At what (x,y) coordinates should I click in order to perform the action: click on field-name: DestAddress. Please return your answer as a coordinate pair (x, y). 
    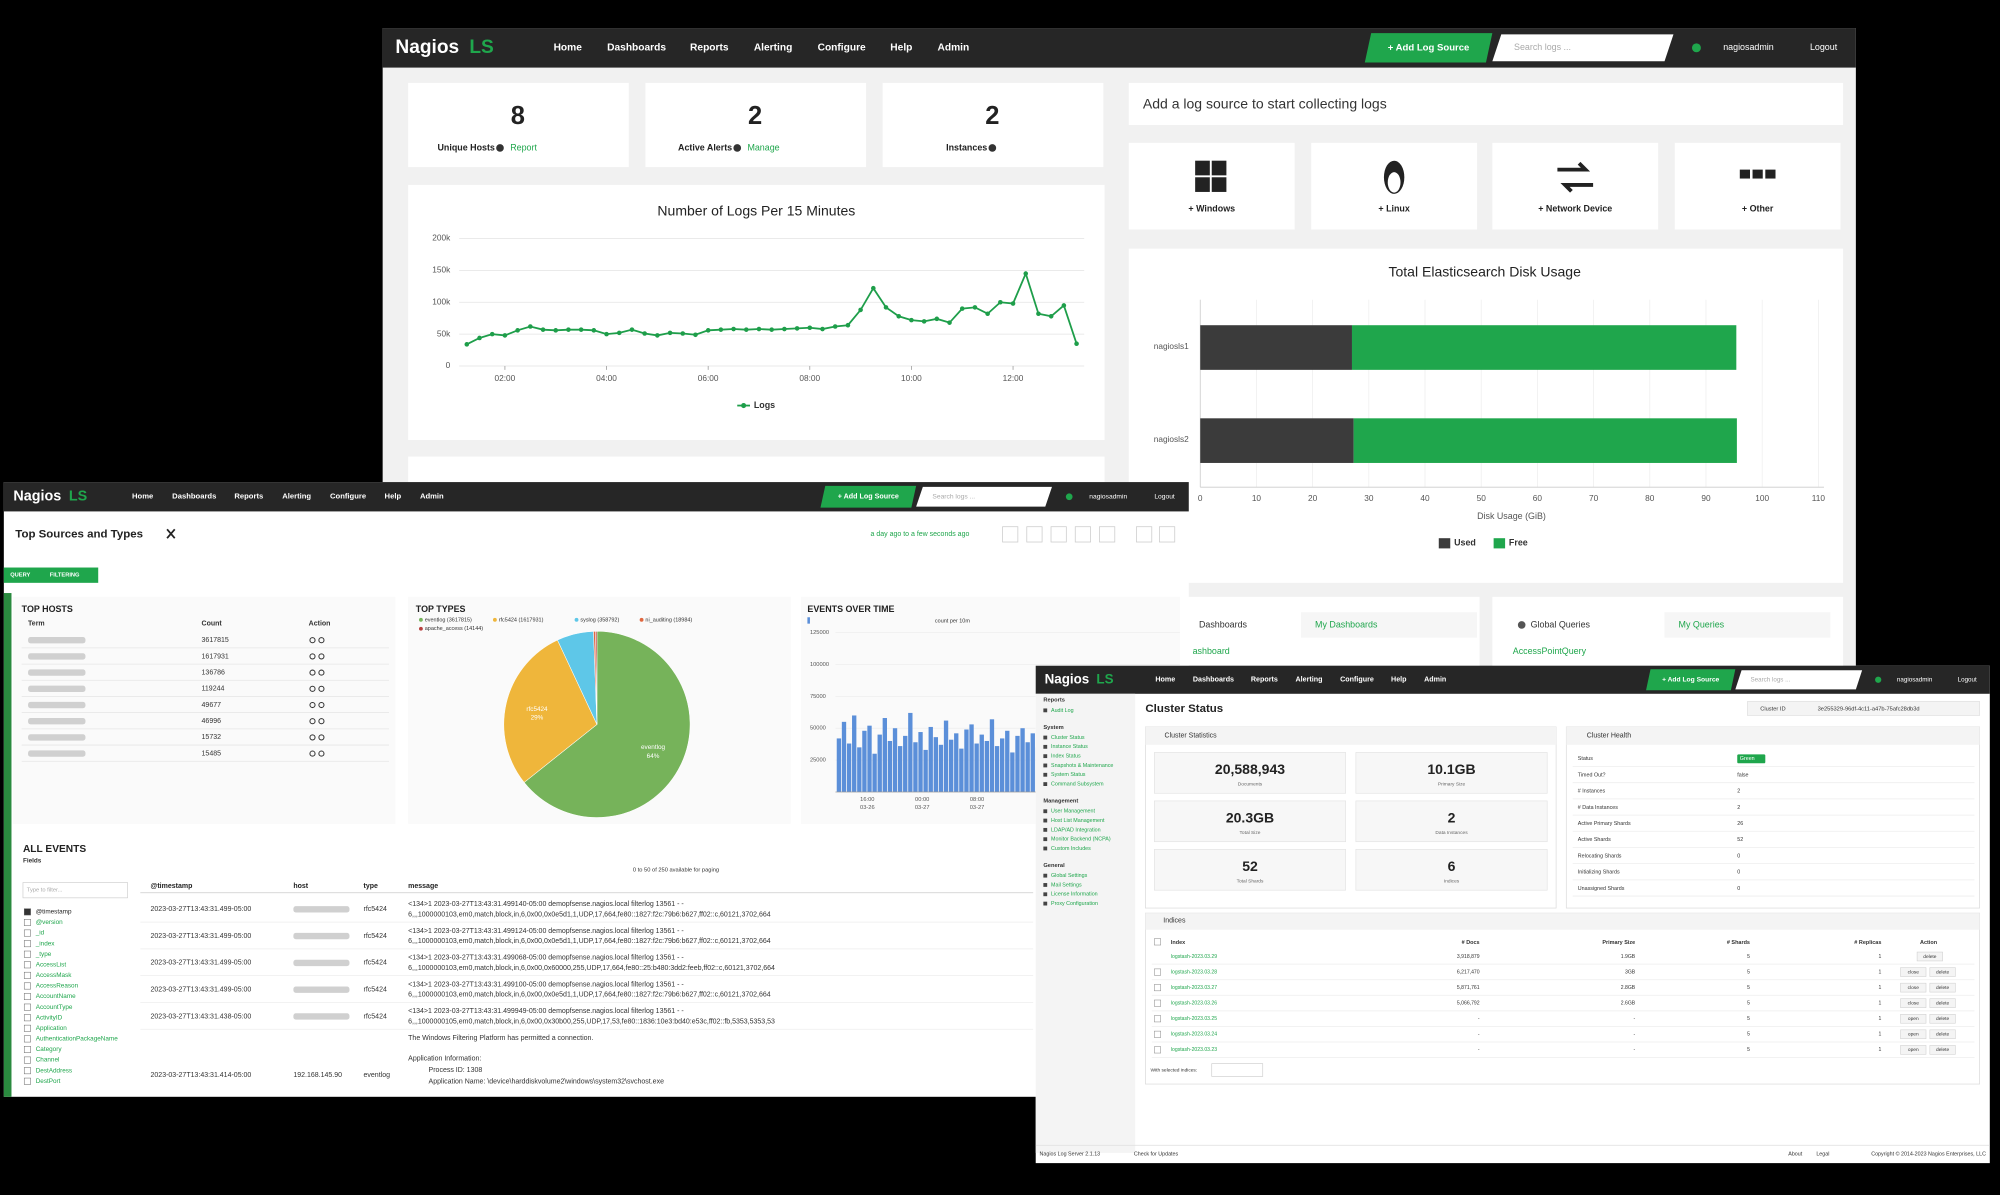
    Looking at the image, I should click on (54, 1070).